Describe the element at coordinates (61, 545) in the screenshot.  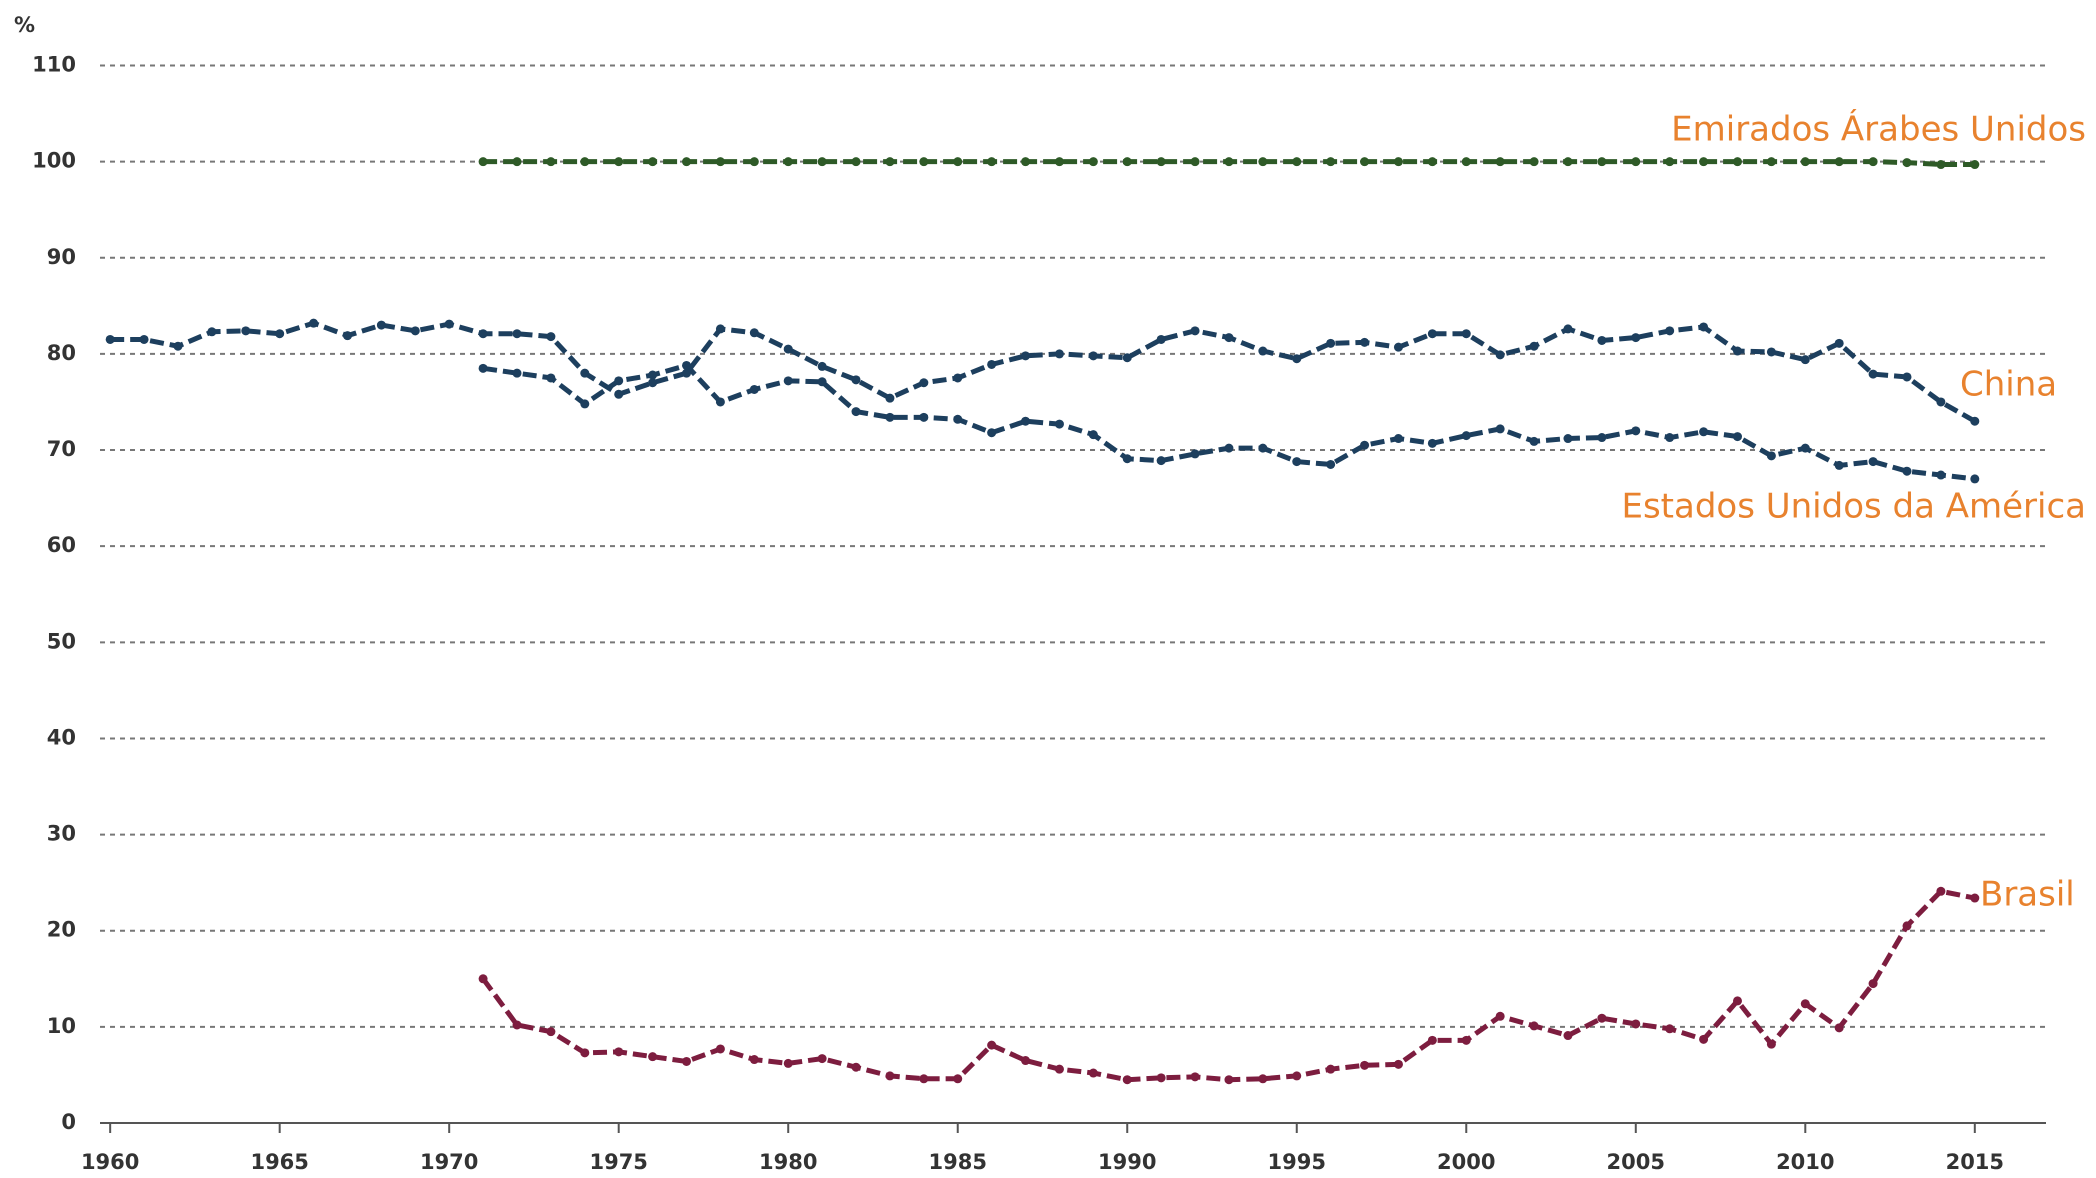
I see `y-tick-label: 60` at that location.